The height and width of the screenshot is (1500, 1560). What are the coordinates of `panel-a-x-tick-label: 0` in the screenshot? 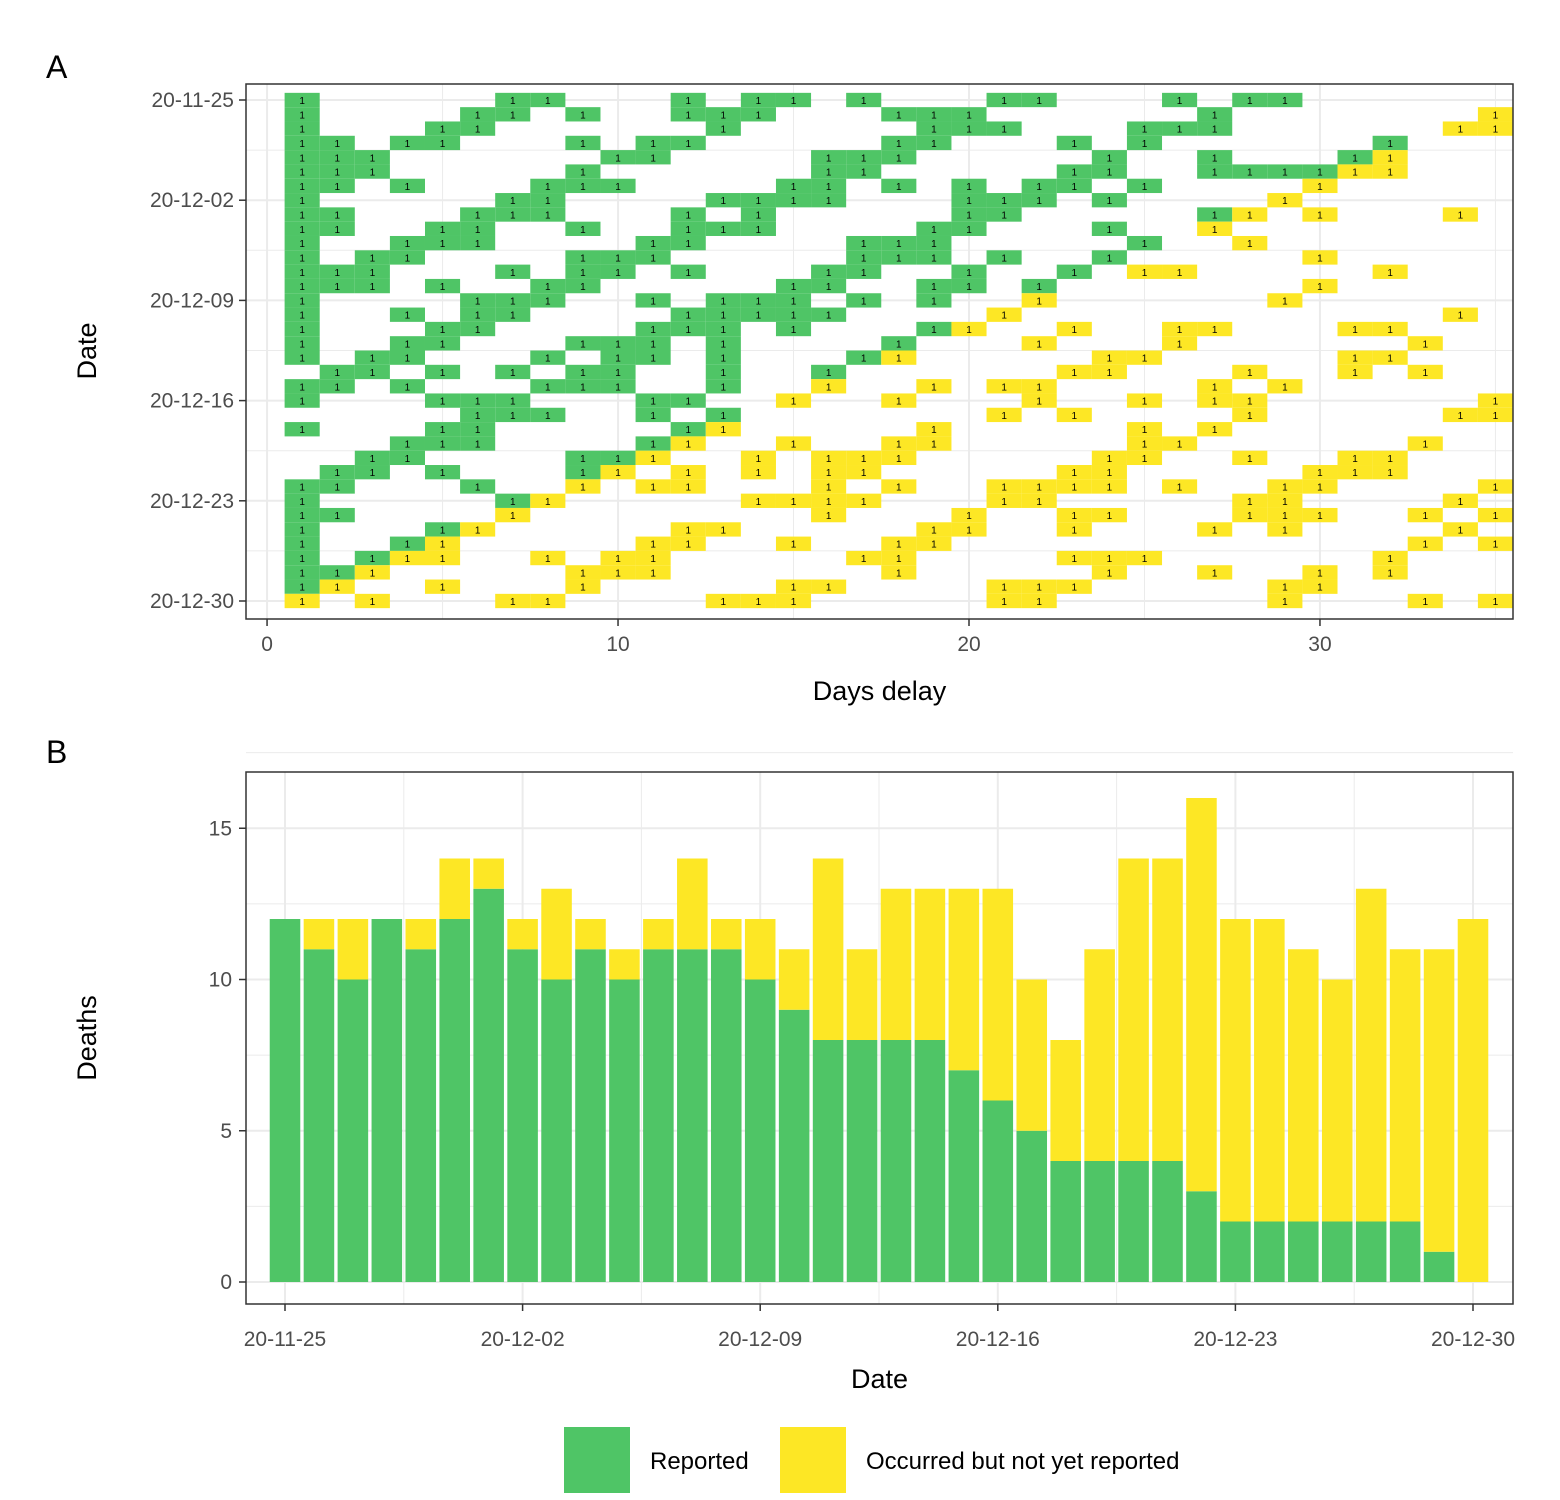 It's located at (267, 644).